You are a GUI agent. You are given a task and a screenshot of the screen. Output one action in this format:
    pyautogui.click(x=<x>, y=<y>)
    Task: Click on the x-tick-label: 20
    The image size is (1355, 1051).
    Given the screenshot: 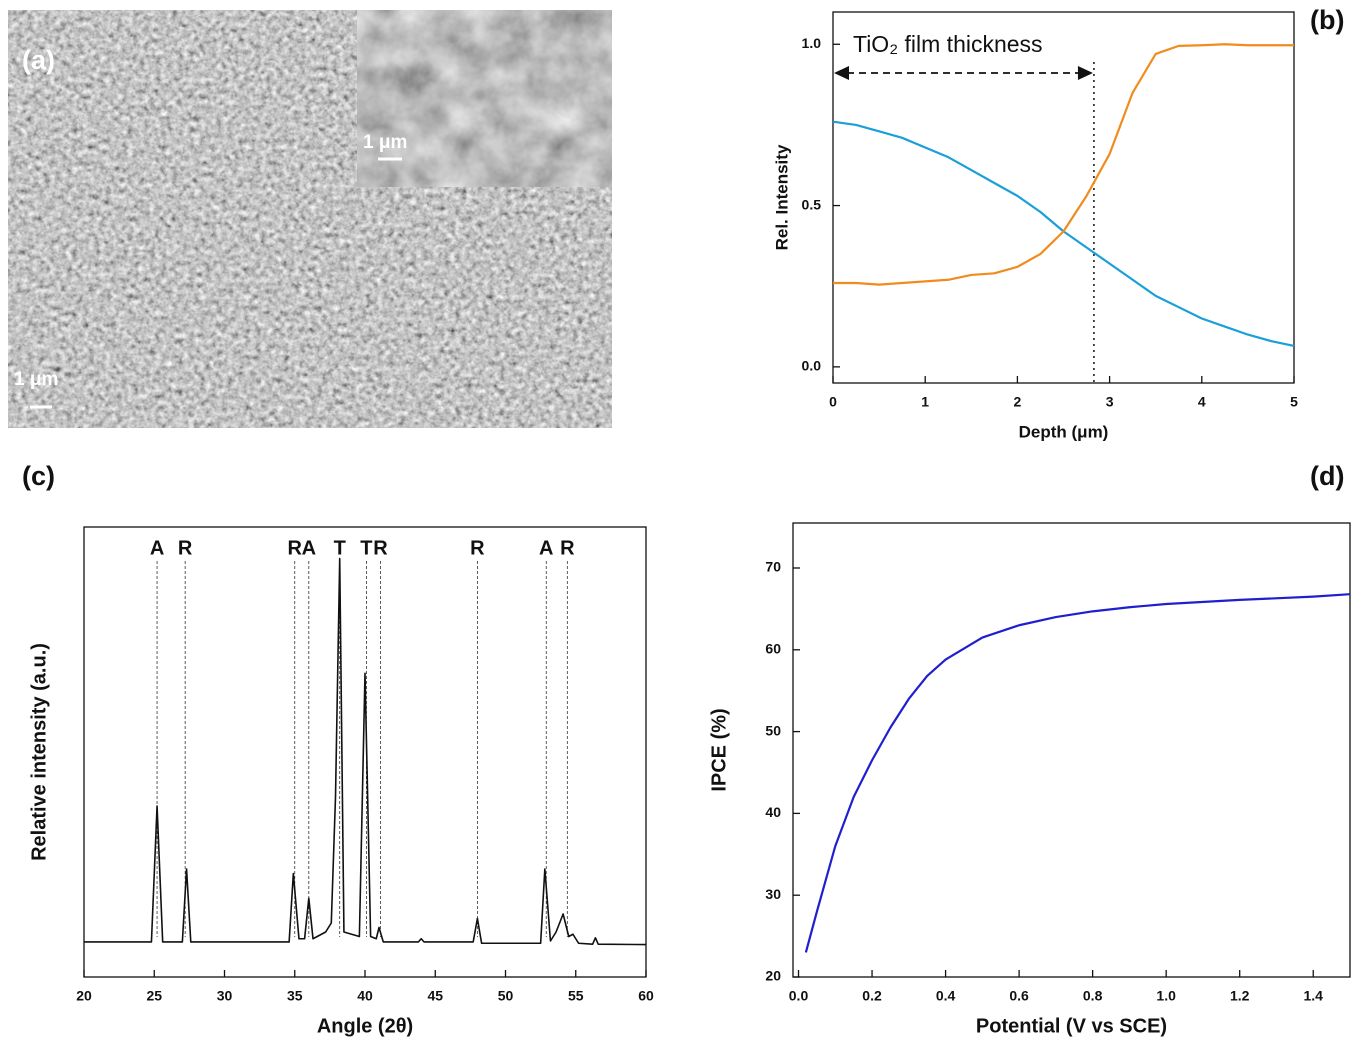 What is the action you would take?
    pyautogui.click(x=84, y=996)
    